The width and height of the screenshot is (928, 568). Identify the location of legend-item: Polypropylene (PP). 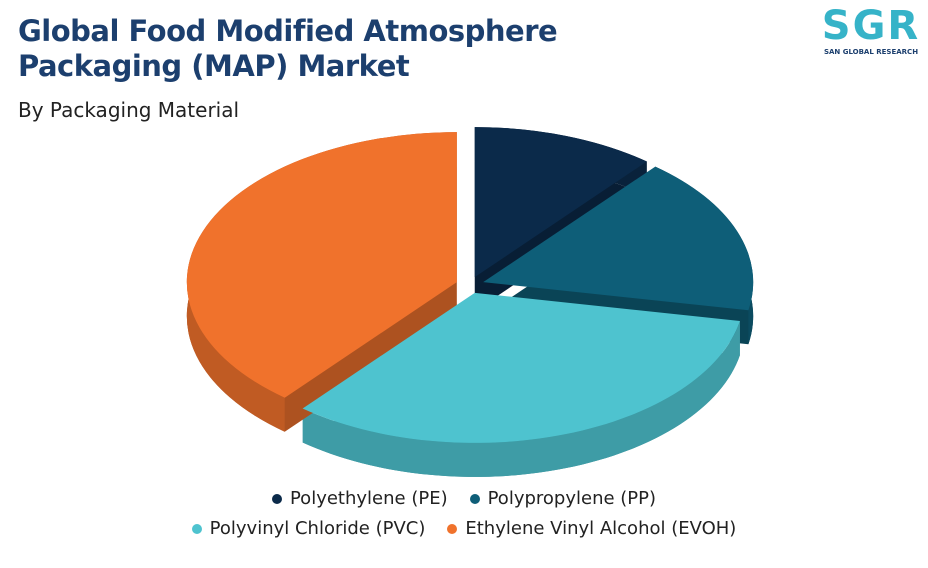
(563, 498).